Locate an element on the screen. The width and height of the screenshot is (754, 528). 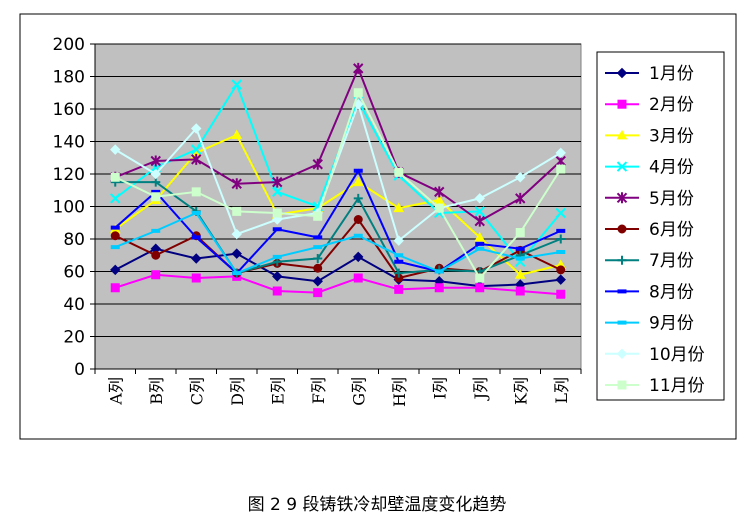
legend-item: 5月份 is located at coordinates (649, 199).